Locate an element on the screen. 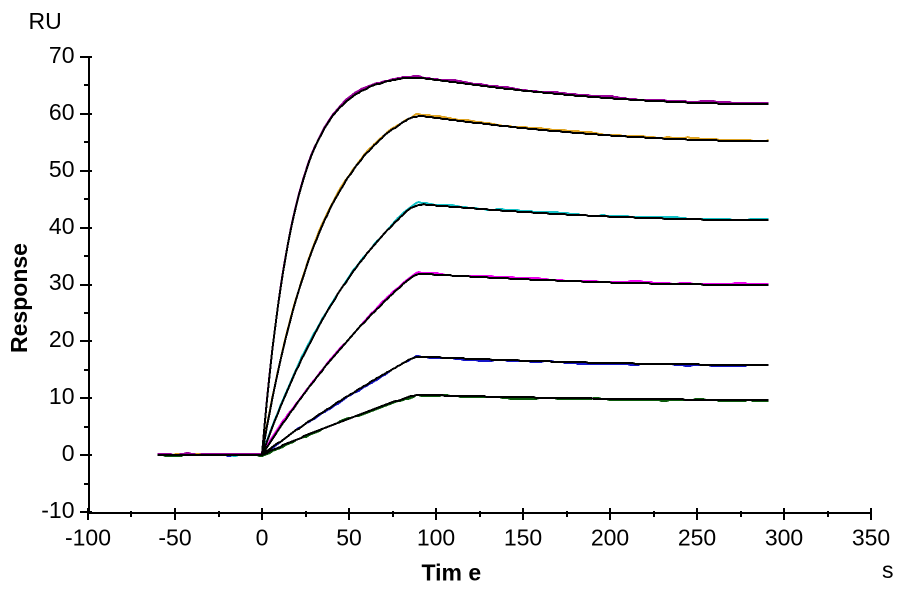 The image size is (900, 600). svg-text: -10 is located at coordinates (57, 510).